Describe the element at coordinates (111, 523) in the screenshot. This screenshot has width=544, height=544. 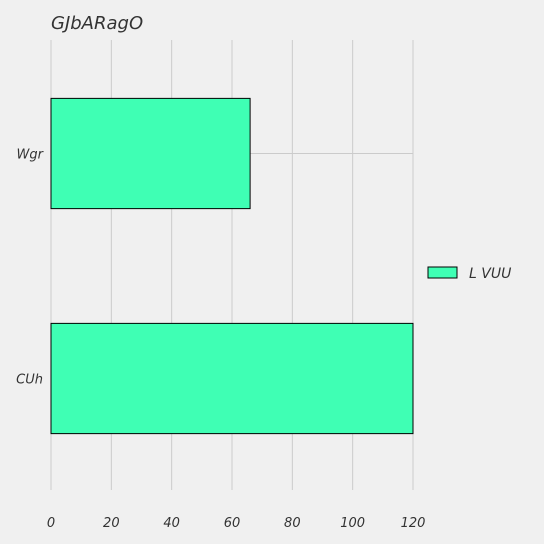
I see `x-tick-label-1: 20` at that location.